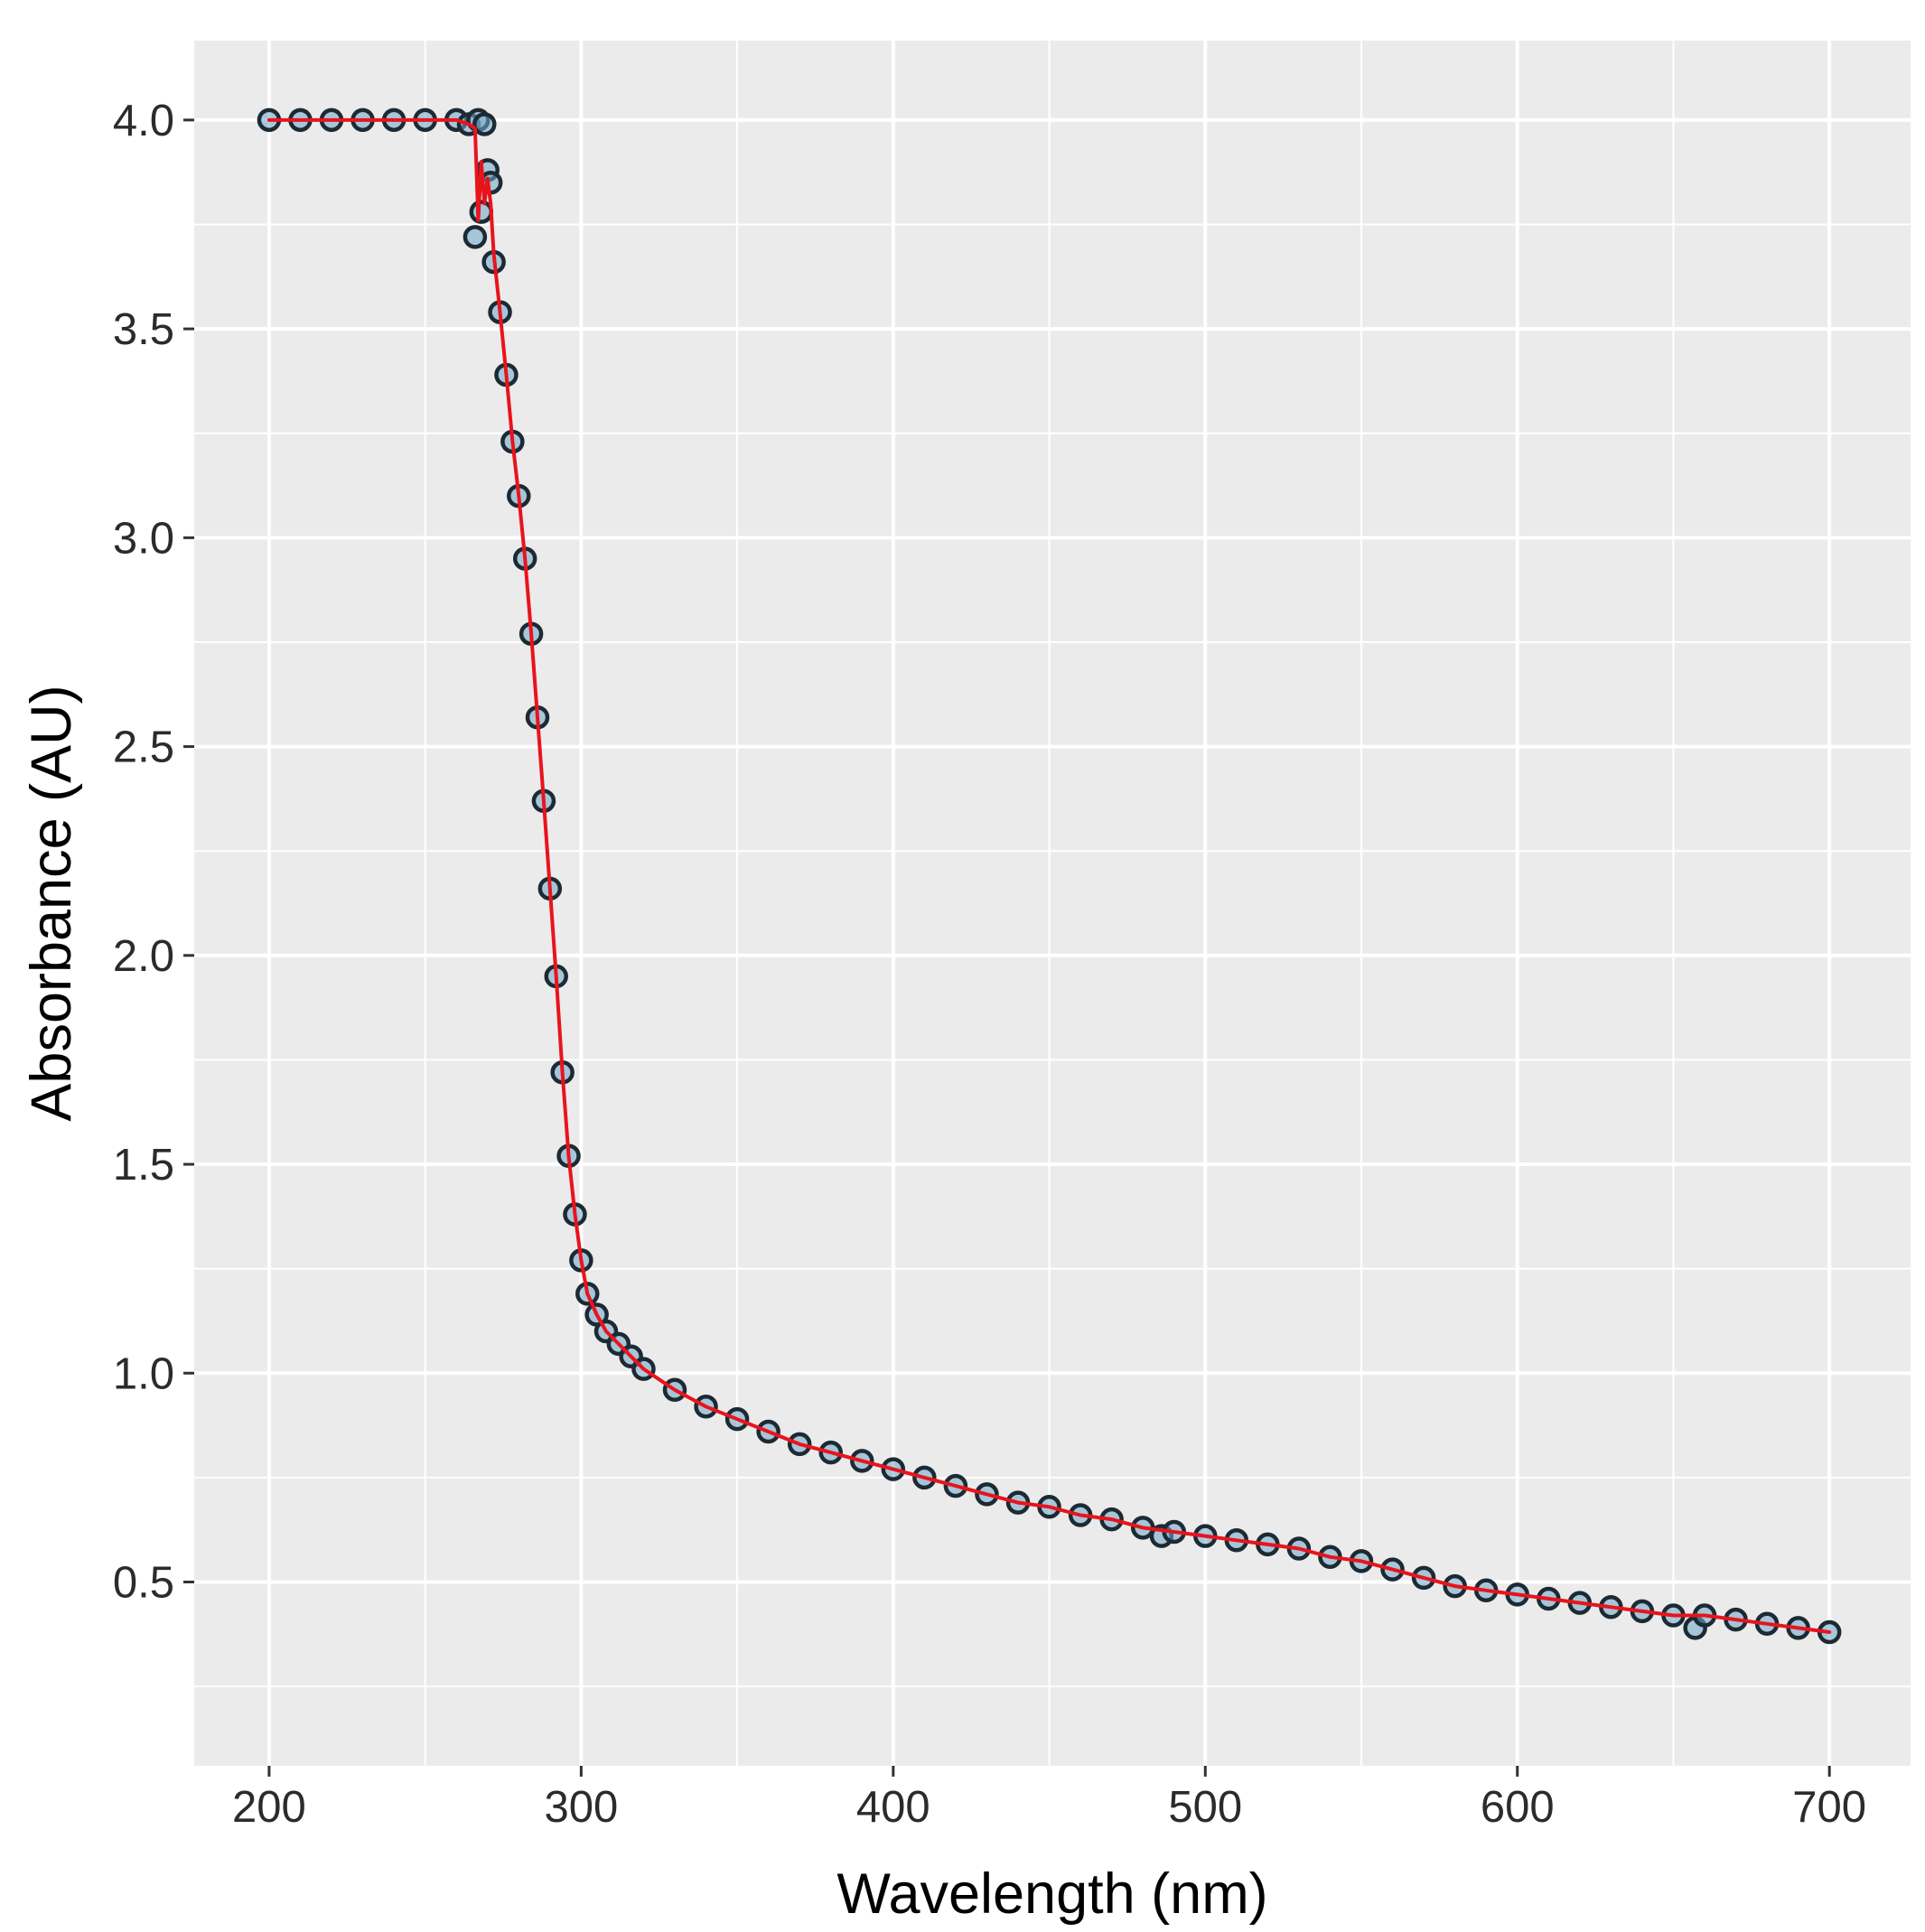  What do you see at coordinates (1051, 1894) in the screenshot?
I see `x-axis-title: Wavelength (nm)` at bounding box center [1051, 1894].